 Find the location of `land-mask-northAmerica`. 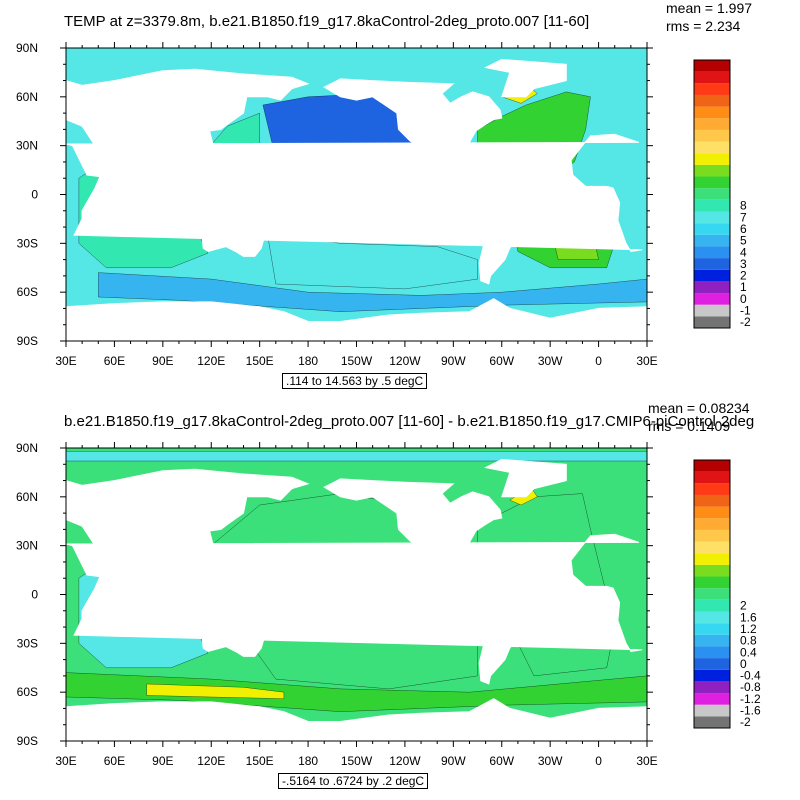

land-mask-northAmerica is located at coordinates (413, 530).